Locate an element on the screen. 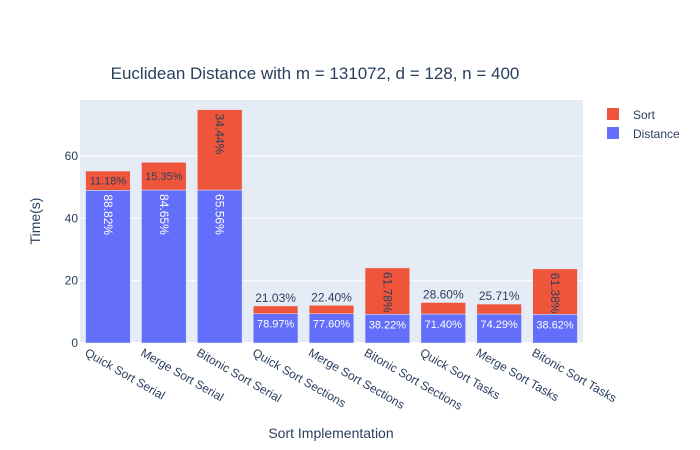  y-tick-label: 0 is located at coordinates (74, 343).